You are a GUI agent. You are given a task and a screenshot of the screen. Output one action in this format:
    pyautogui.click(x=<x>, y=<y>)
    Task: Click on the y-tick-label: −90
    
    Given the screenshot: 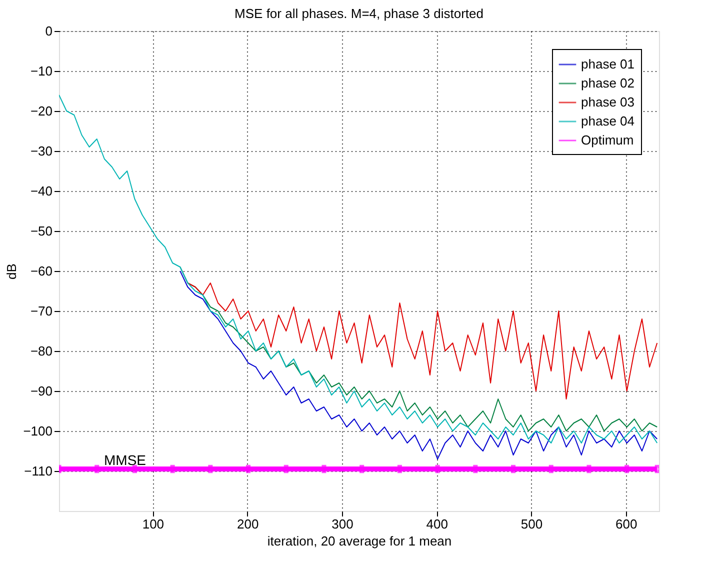 What is the action you would take?
    pyautogui.click(x=41, y=391)
    